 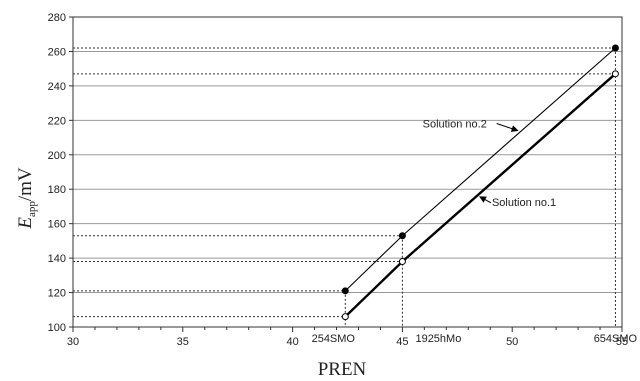 I want to click on y-tick-label: 240, so click(x=57, y=87).